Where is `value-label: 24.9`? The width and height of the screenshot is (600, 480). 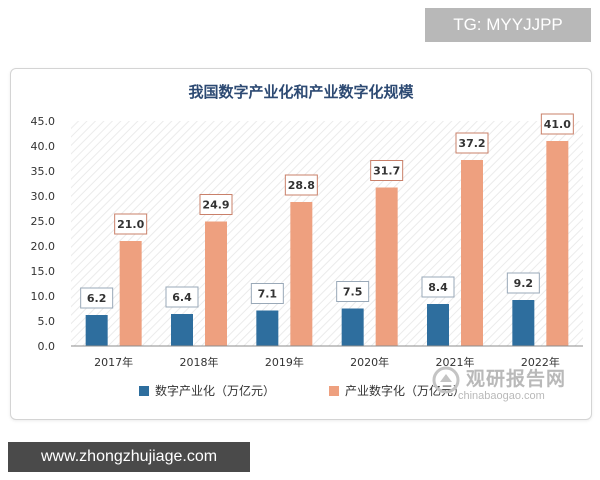
value-label: 24.9 is located at coordinates (215, 205).